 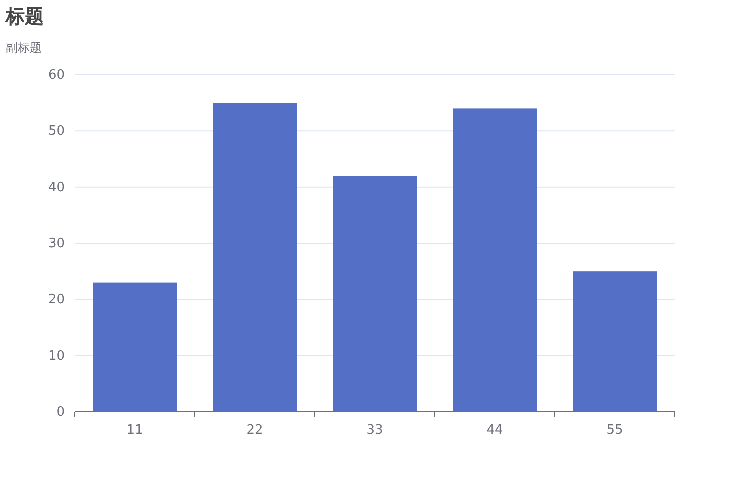 I want to click on chart-title: 标题, so click(x=24, y=17).